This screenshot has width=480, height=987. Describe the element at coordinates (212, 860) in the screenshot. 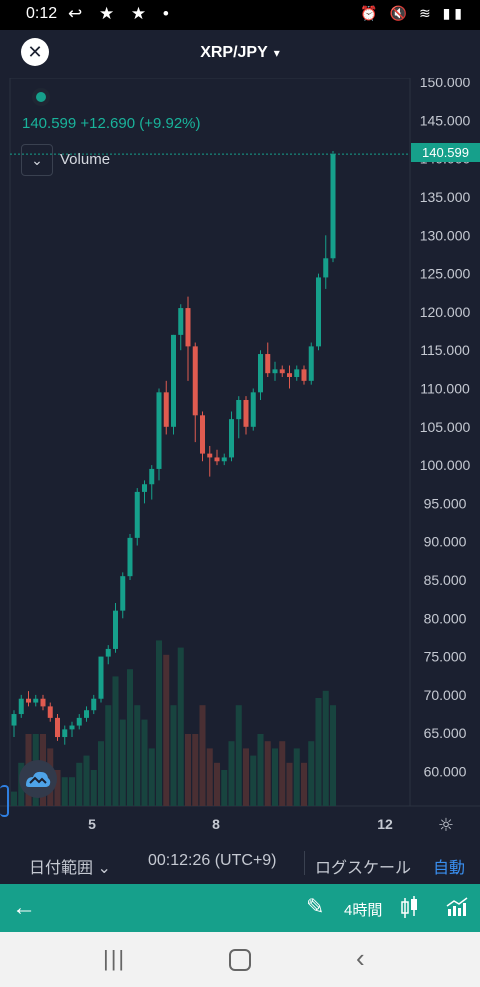

I see `utc-clock: 00:12:26 (UTC+9)` at that location.